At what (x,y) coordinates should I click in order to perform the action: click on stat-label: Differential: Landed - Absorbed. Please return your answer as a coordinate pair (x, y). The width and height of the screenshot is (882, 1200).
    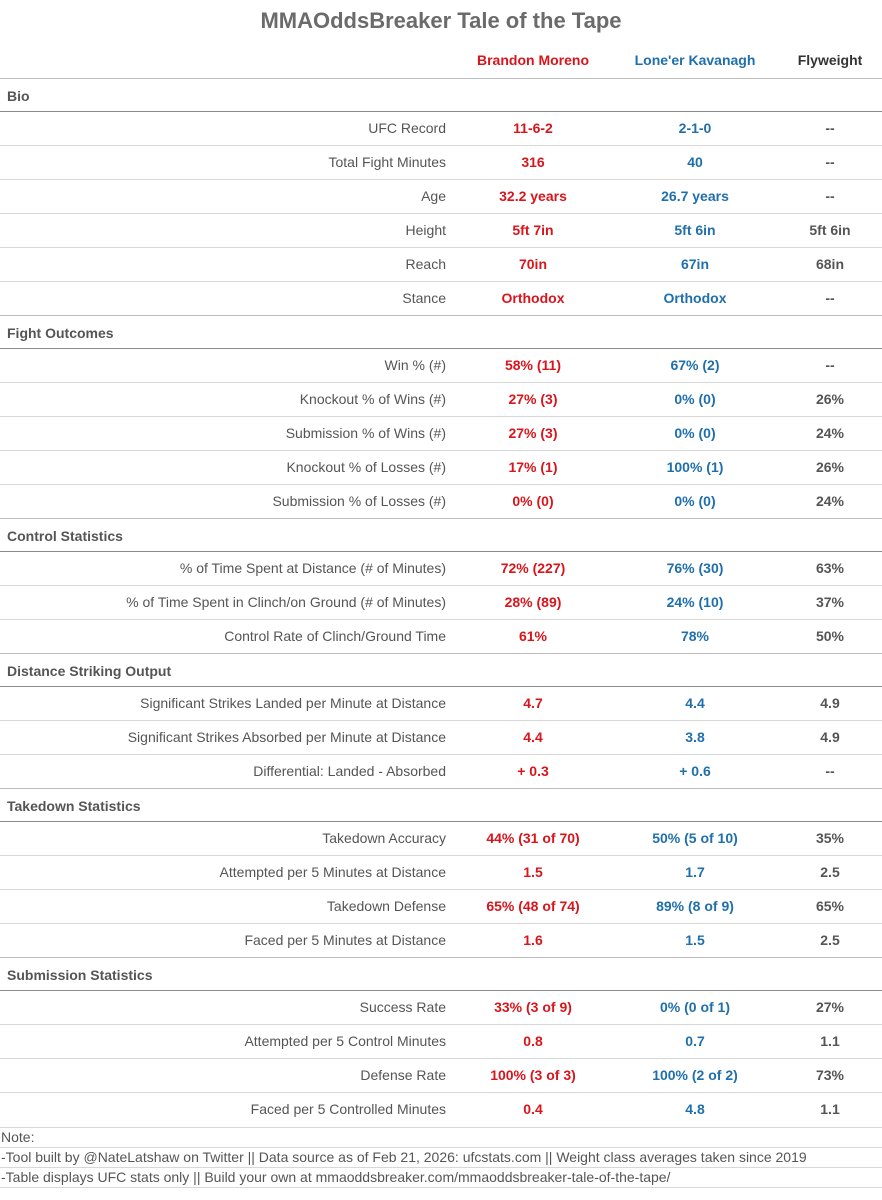
    Looking at the image, I should click on (349, 771).